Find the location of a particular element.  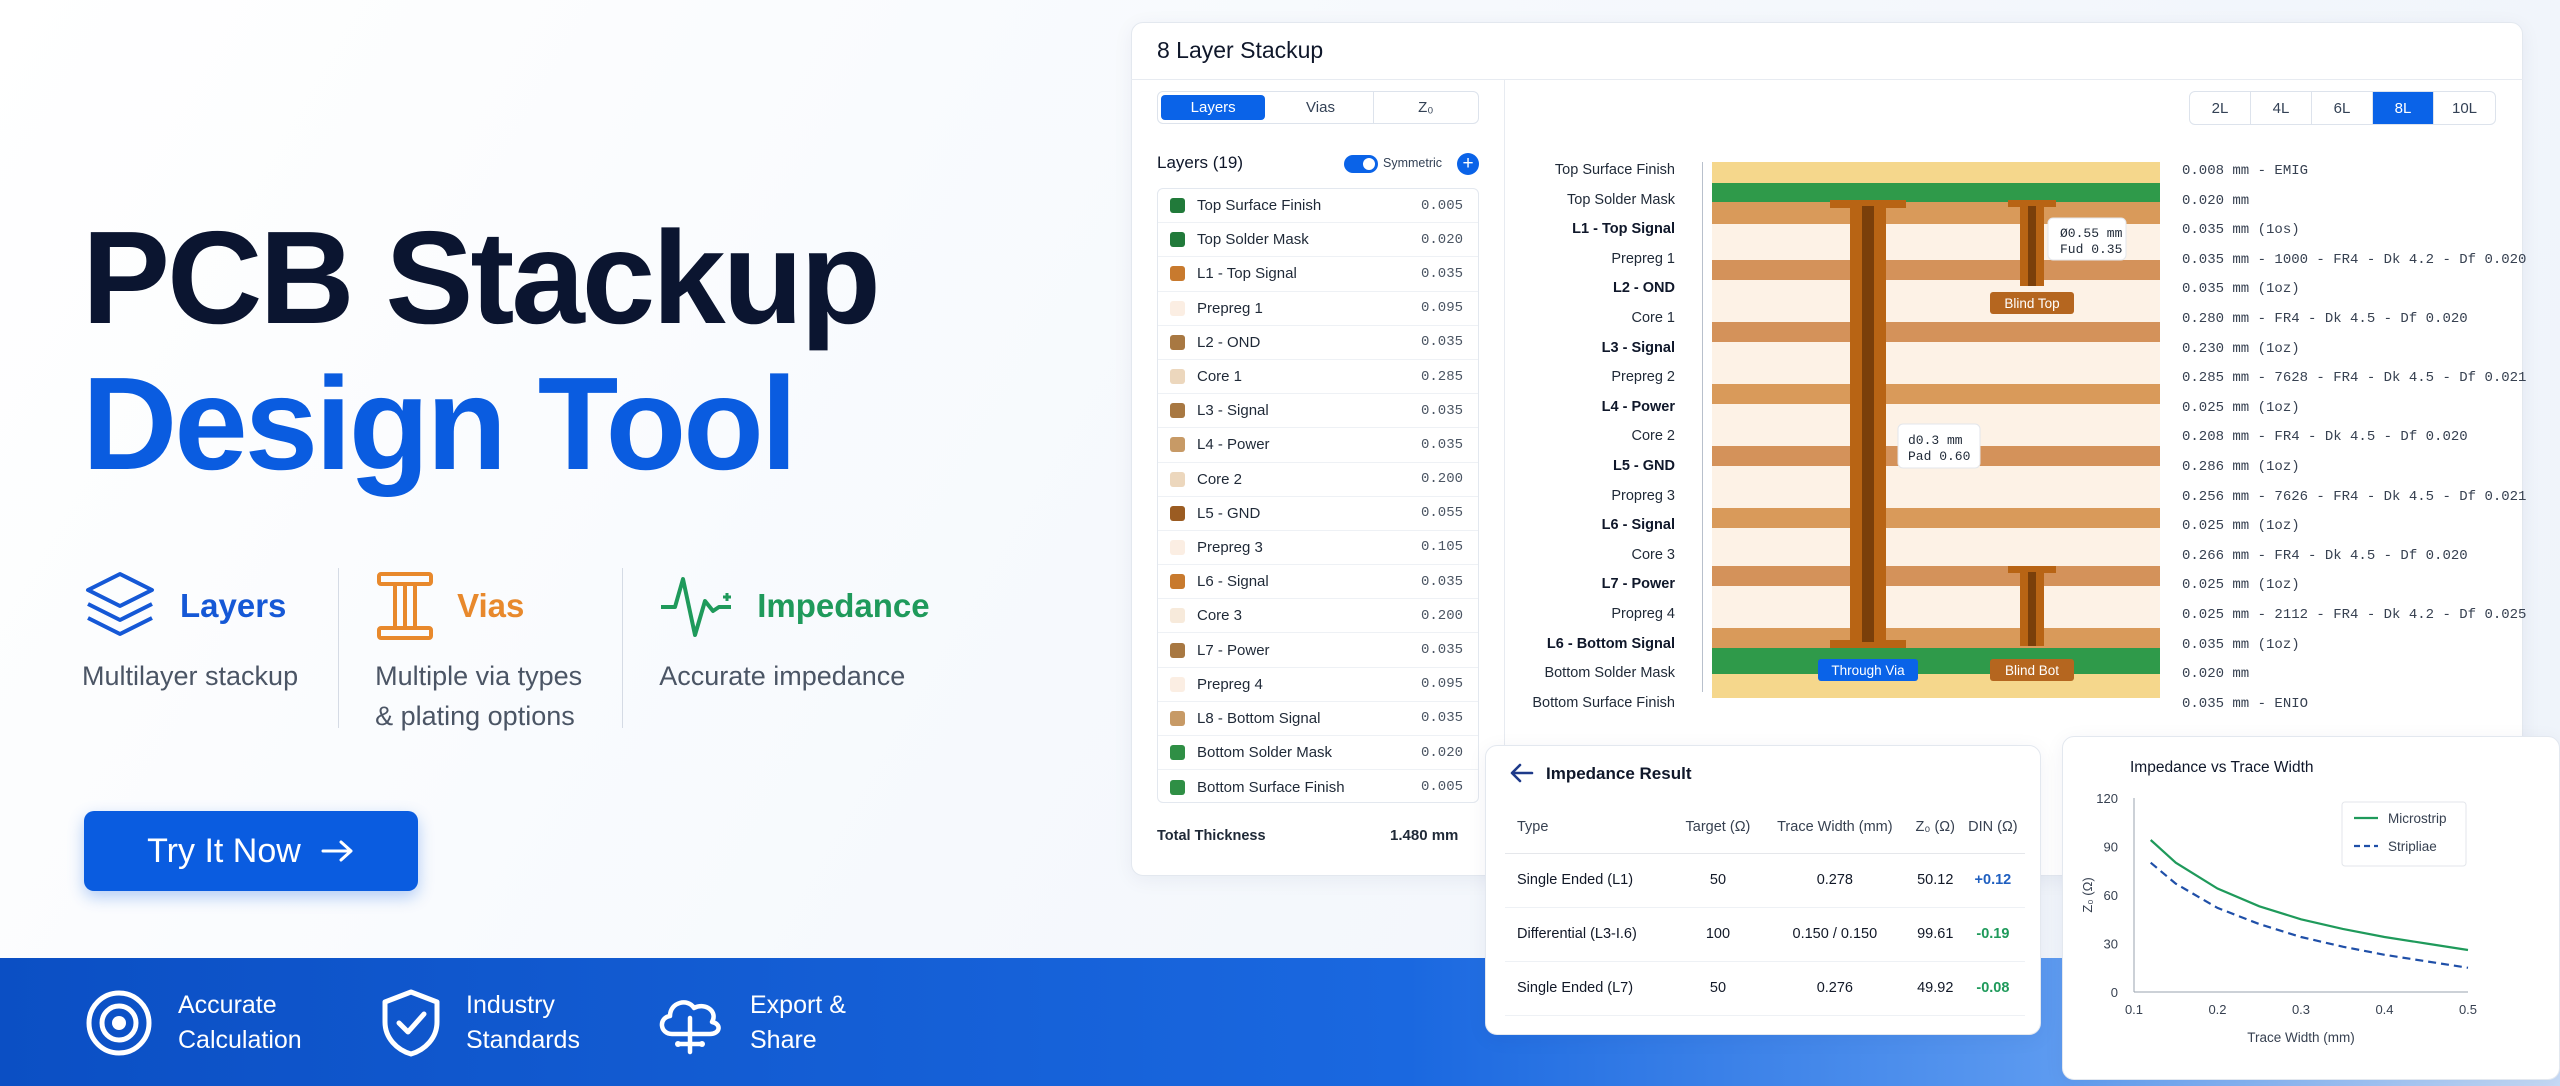

l8-band is located at coordinates (1936, 638).